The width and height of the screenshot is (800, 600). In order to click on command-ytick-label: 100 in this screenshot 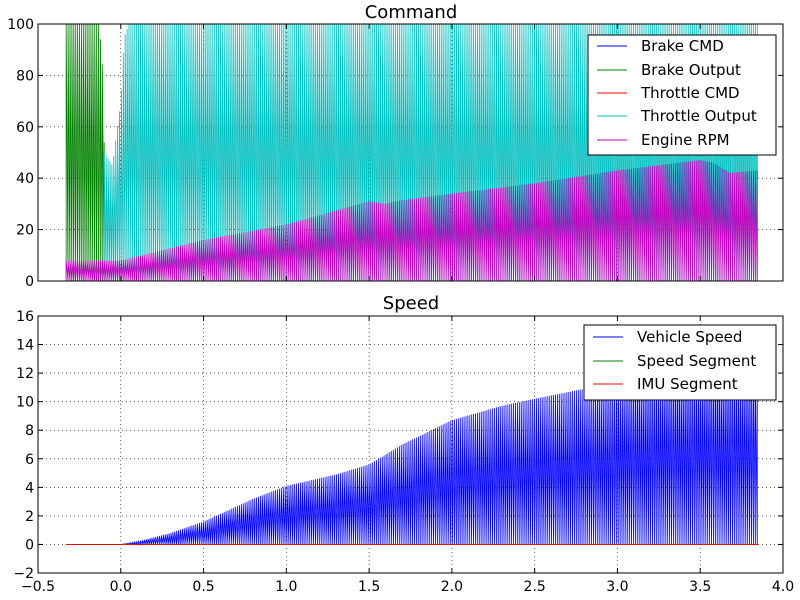, I will do `click(20, 25)`.